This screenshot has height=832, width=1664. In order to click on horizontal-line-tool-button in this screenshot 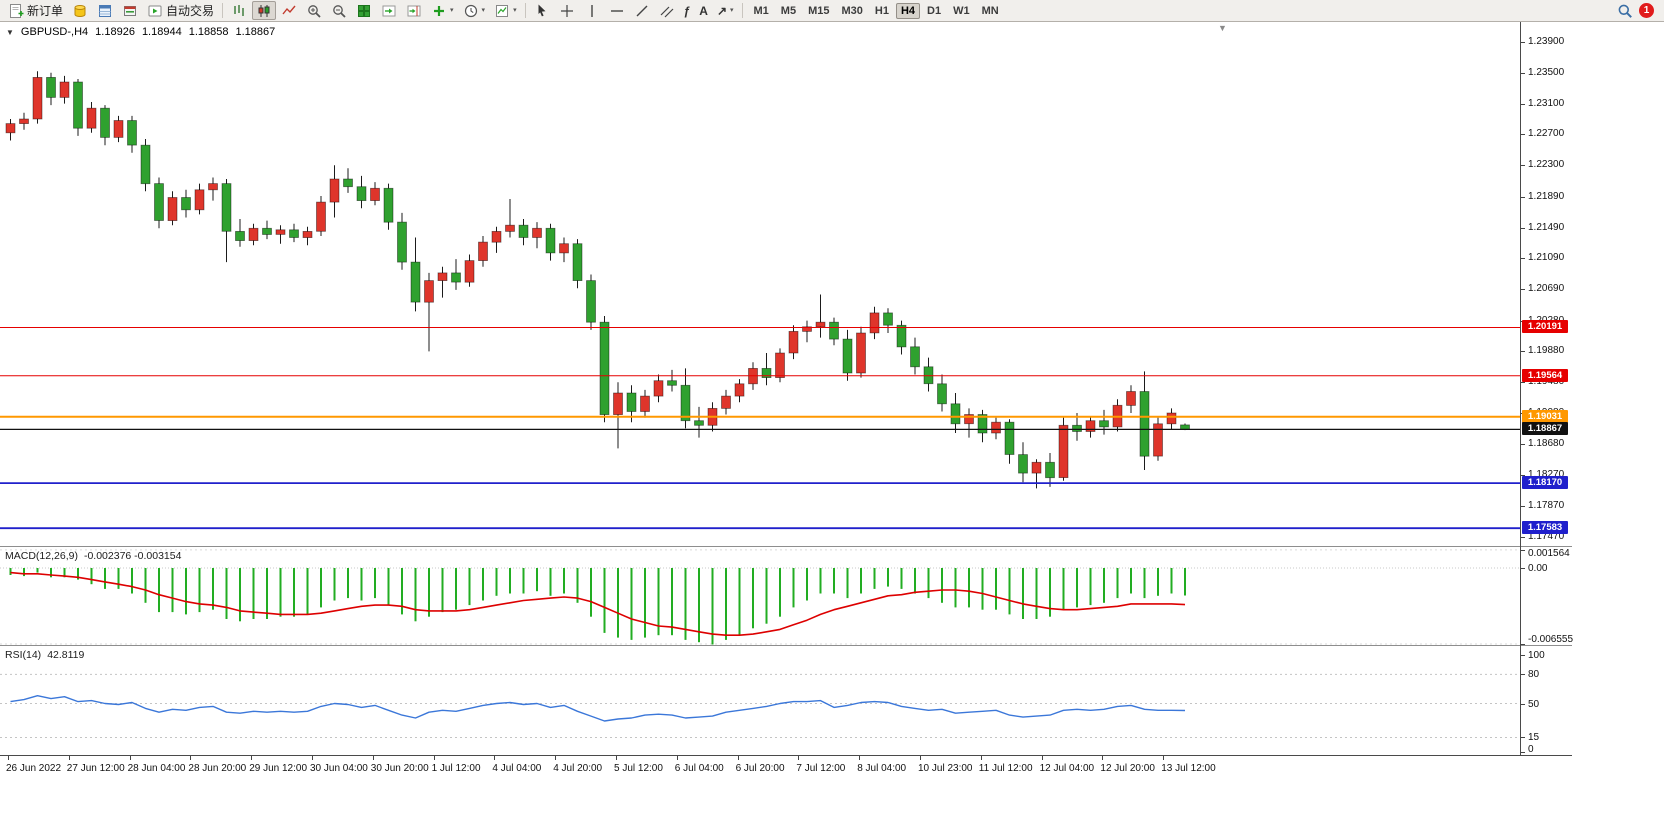, I will do `click(617, 10)`.